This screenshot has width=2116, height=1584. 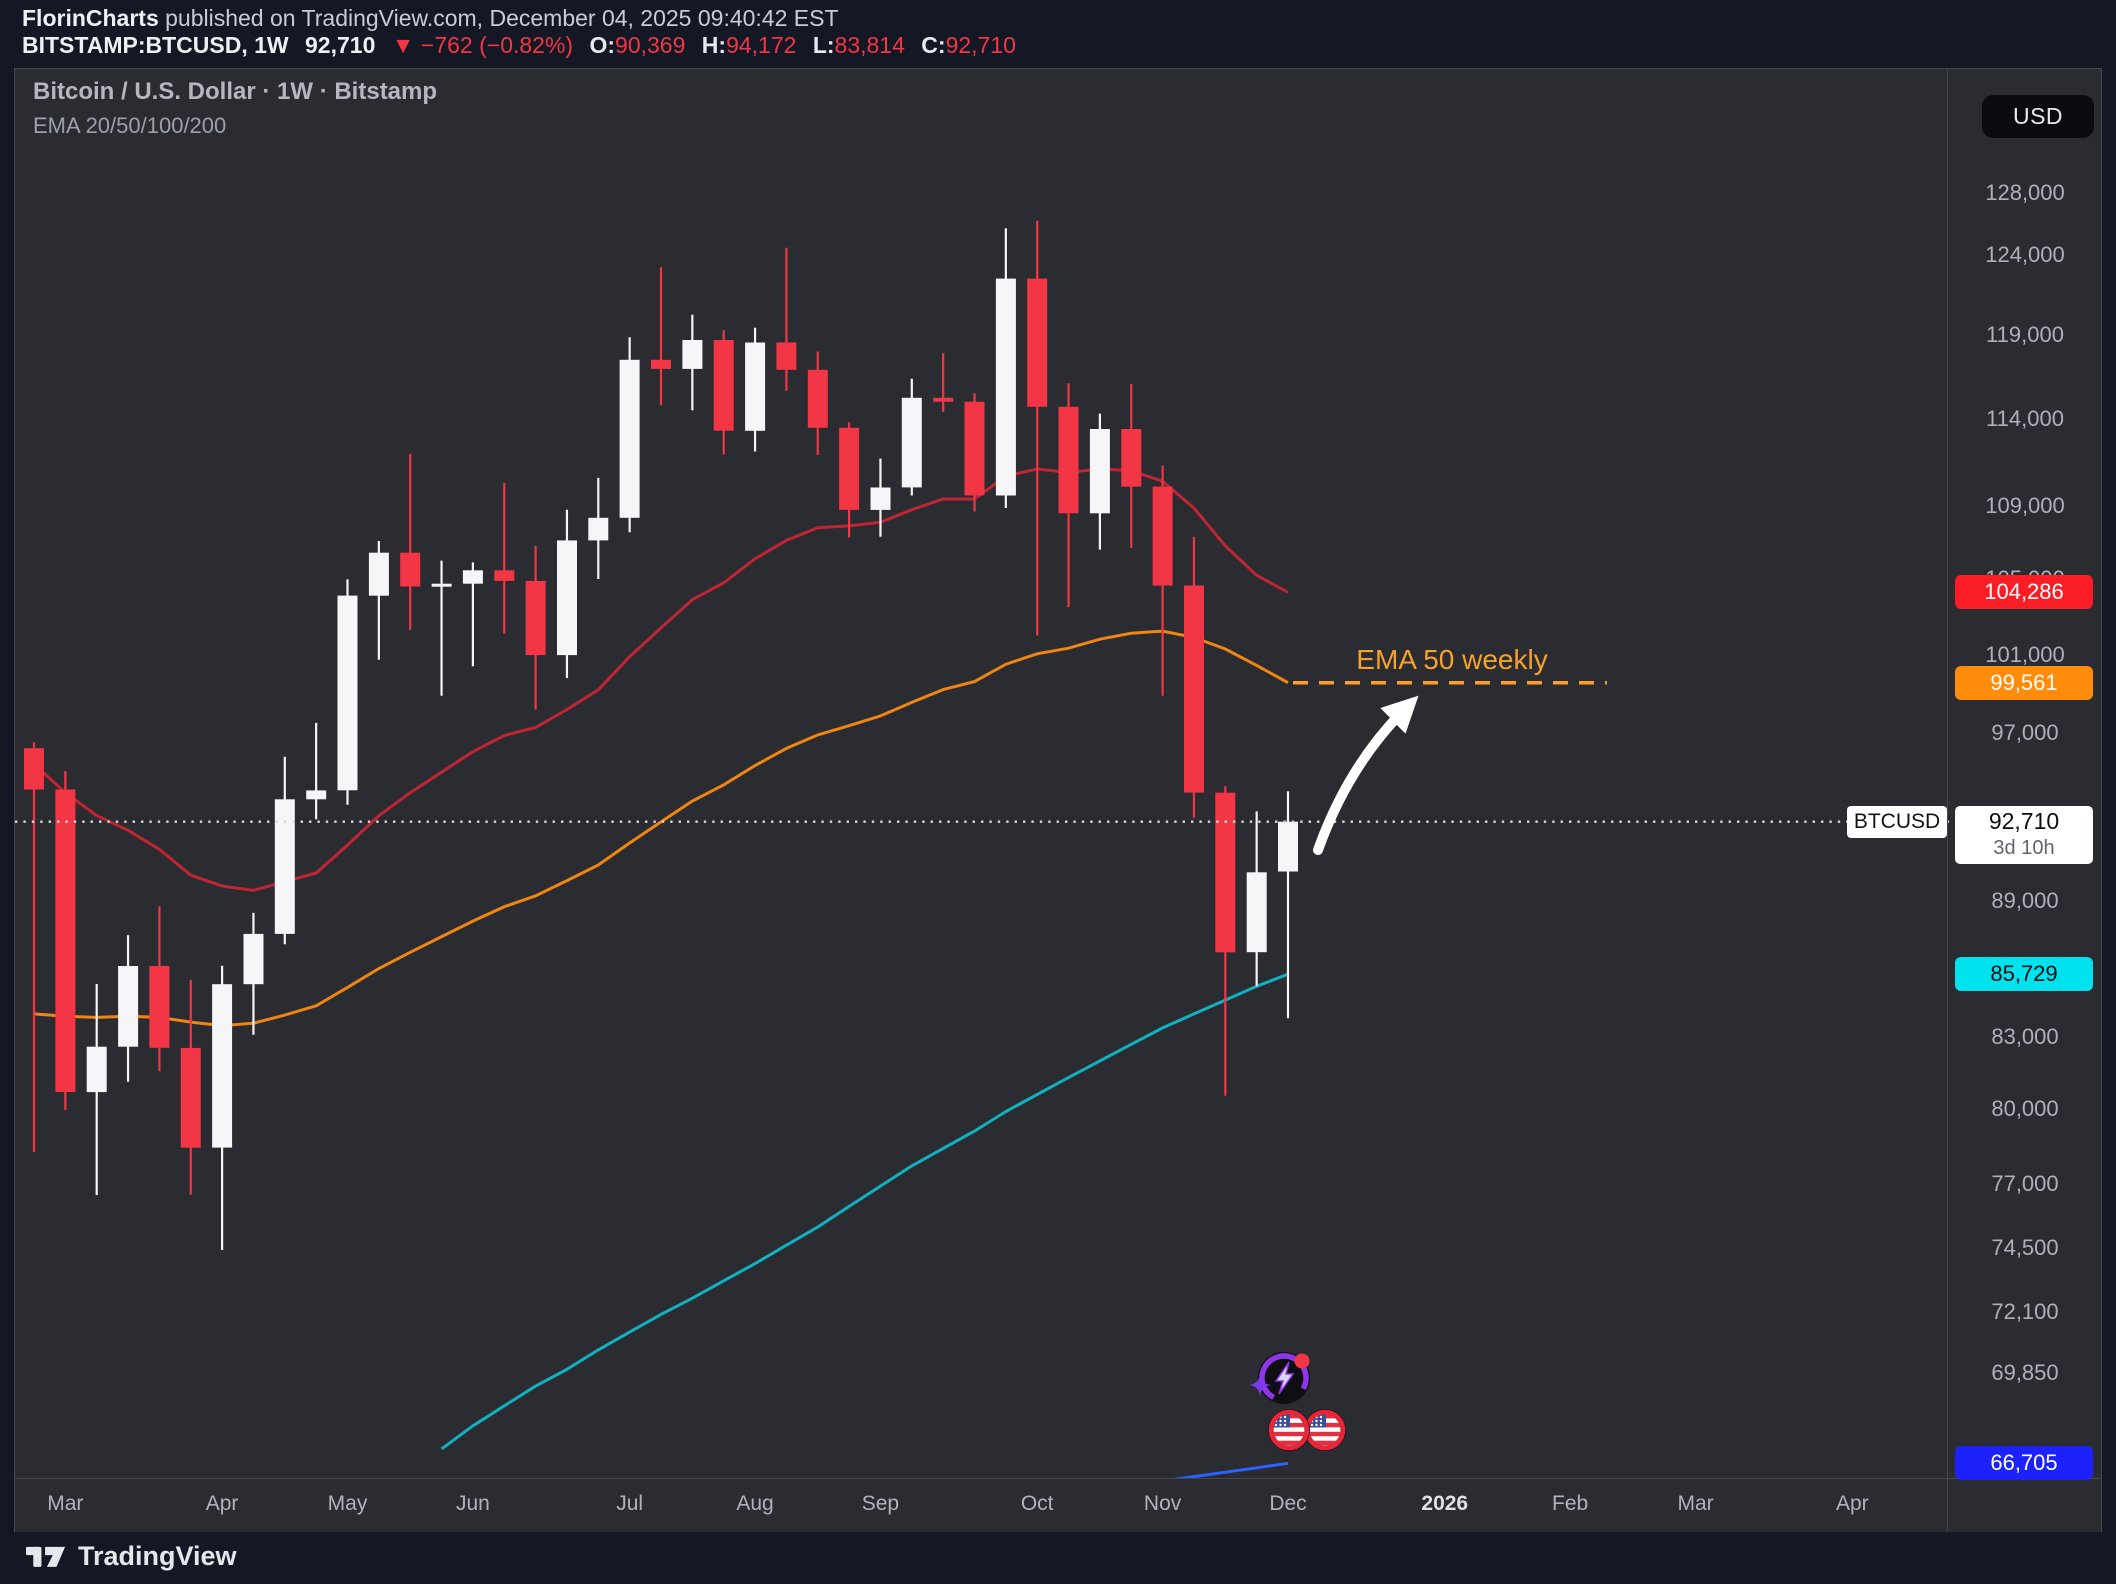 What do you see at coordinates (869, 45) in the screenshot?
I see `low-value: 83,814` at bounding box center [869, 45].